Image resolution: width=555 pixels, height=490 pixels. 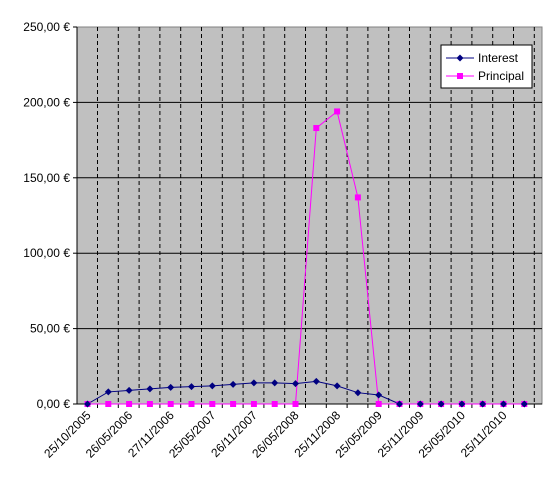 I want to click on y-tick-label: 100,00 €, so click(x=46, y=253).